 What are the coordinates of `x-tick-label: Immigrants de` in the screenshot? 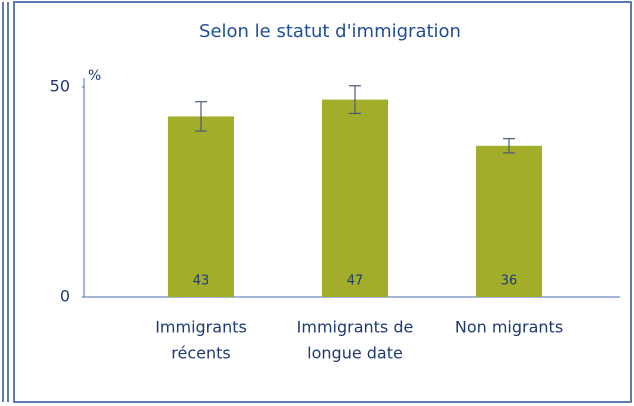 It's located at (355, 327).